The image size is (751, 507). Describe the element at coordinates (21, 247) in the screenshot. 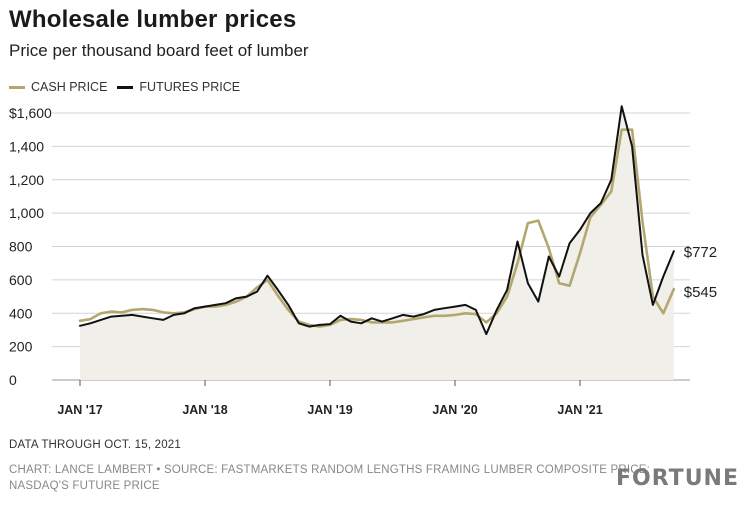

I see `y-tick-label: 800` at that location.